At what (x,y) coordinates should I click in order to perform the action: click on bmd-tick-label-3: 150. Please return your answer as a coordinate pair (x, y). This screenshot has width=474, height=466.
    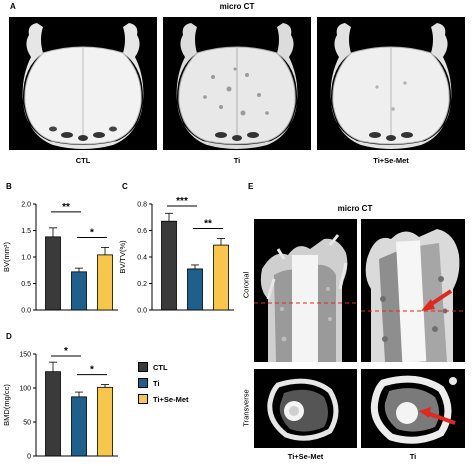
    Looking at the image, I should click on (25, 355).